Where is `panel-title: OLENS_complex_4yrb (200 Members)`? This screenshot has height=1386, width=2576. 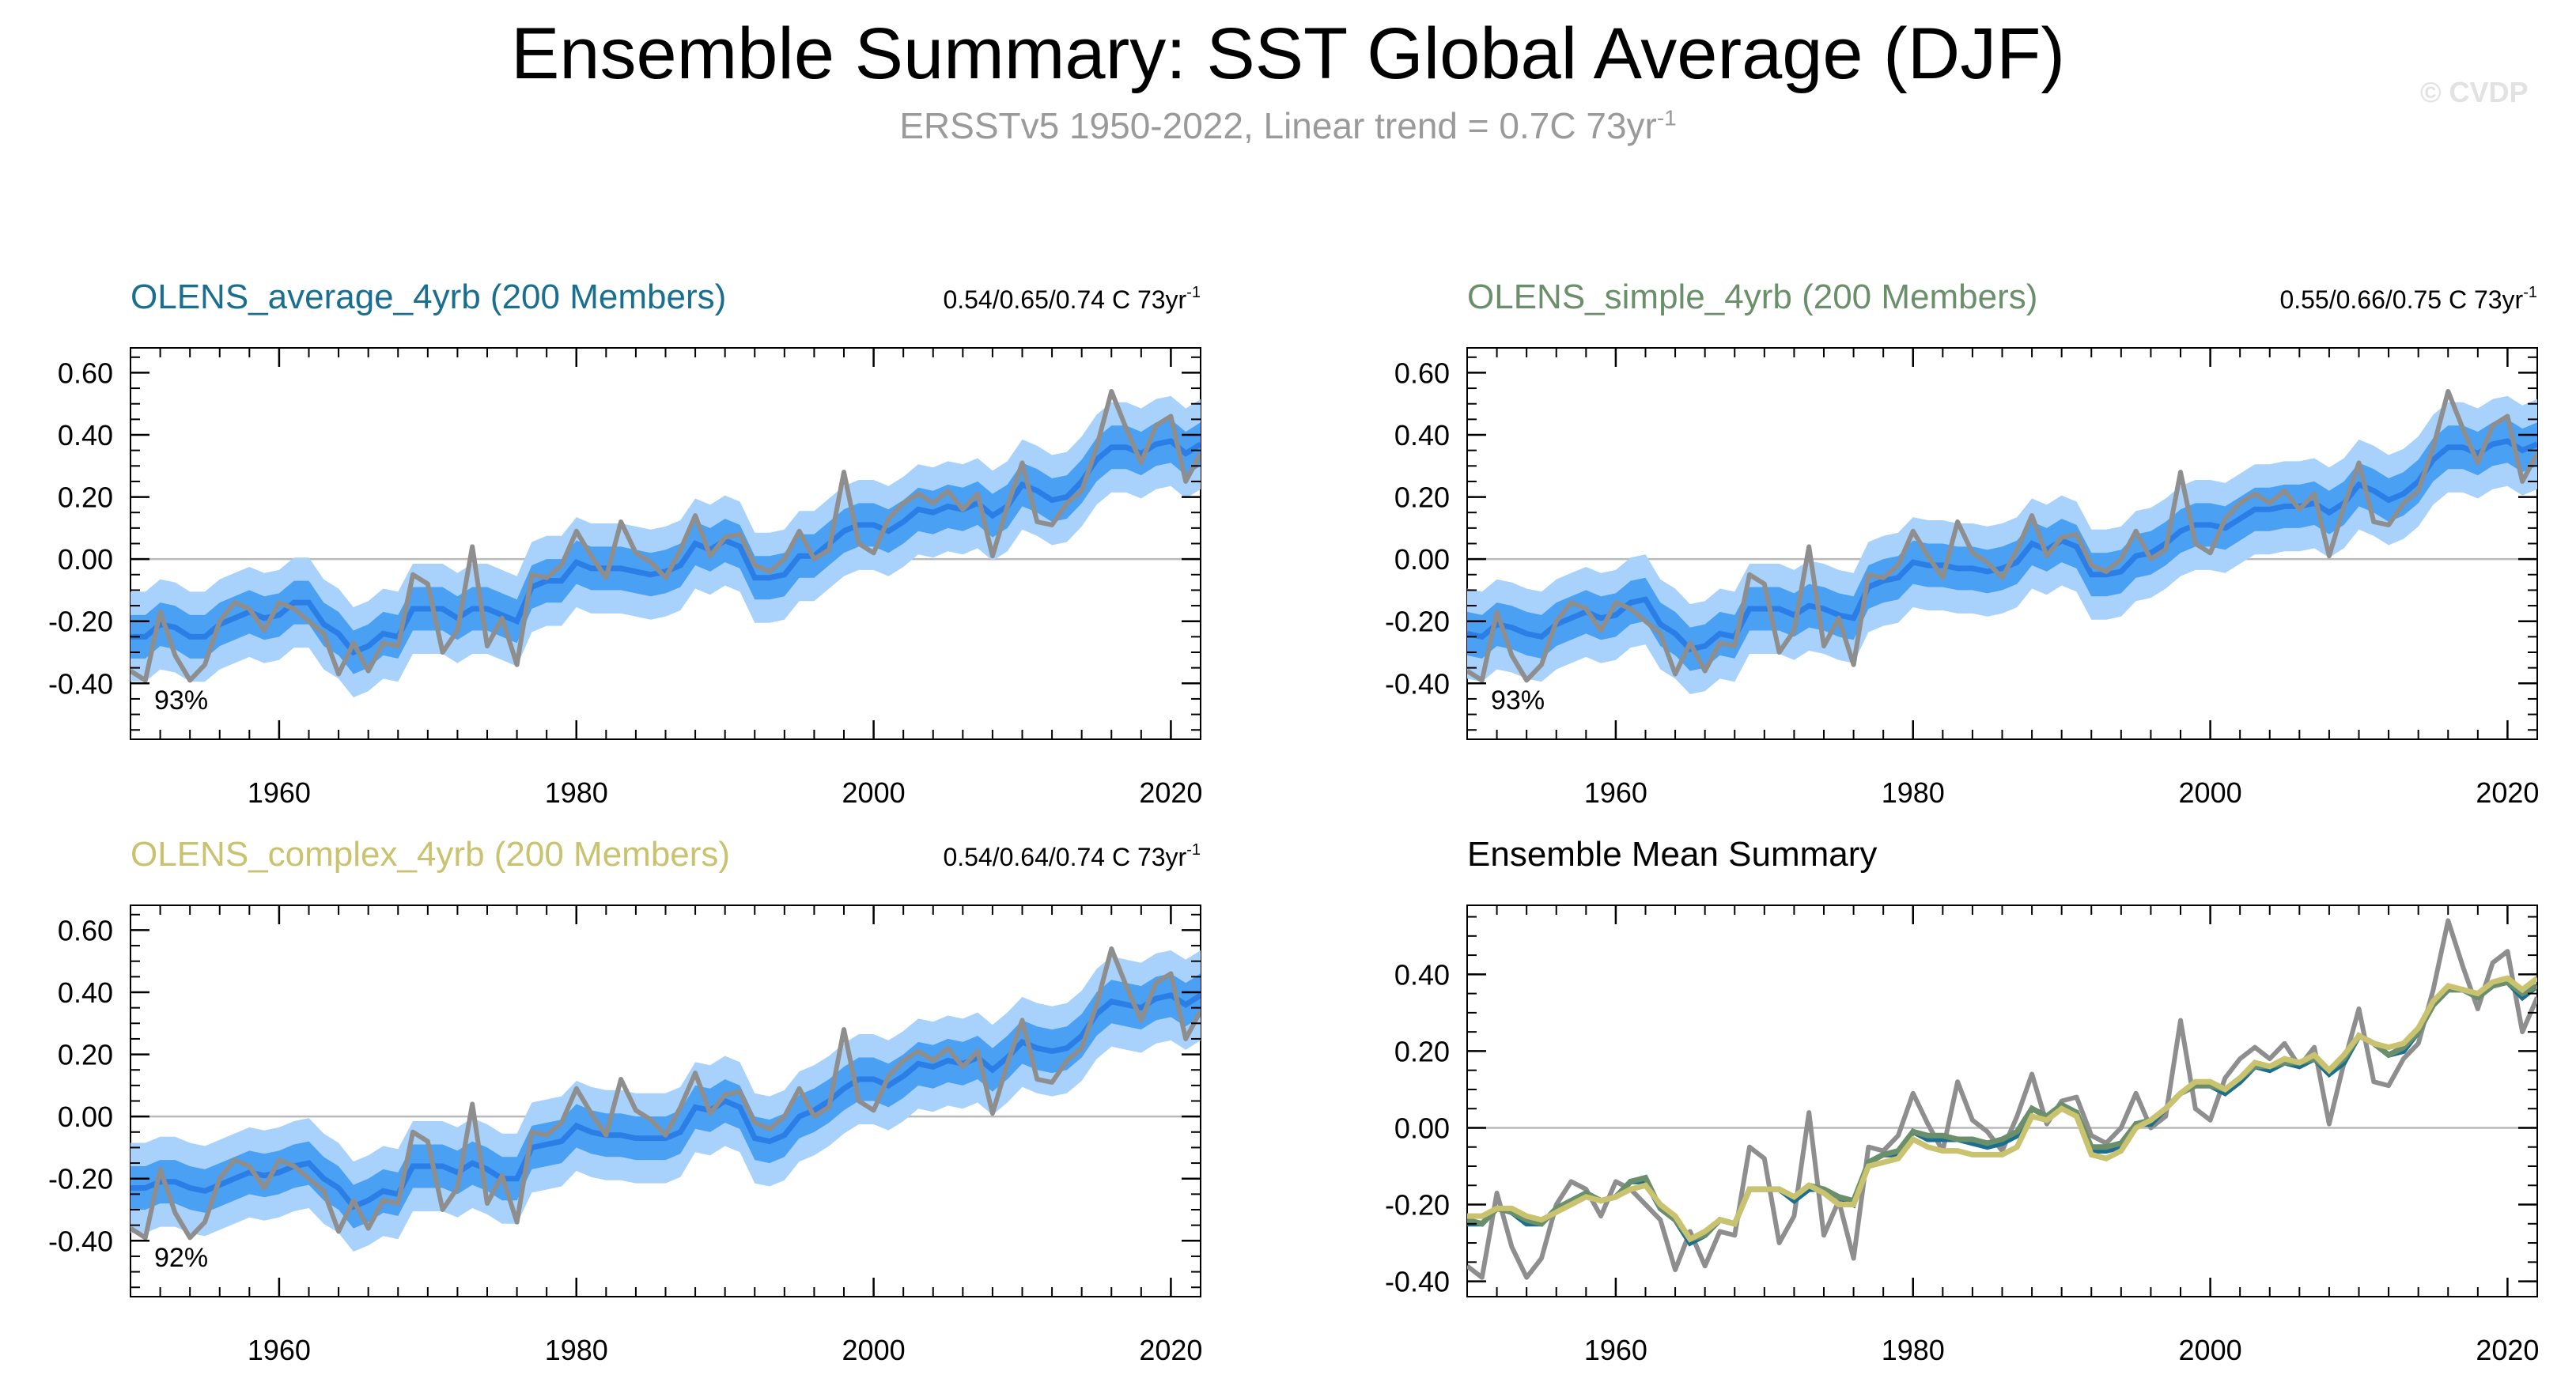 panel-title: OLENS_complex_4yrb (200 Members) is located at coordinates (430, 854).